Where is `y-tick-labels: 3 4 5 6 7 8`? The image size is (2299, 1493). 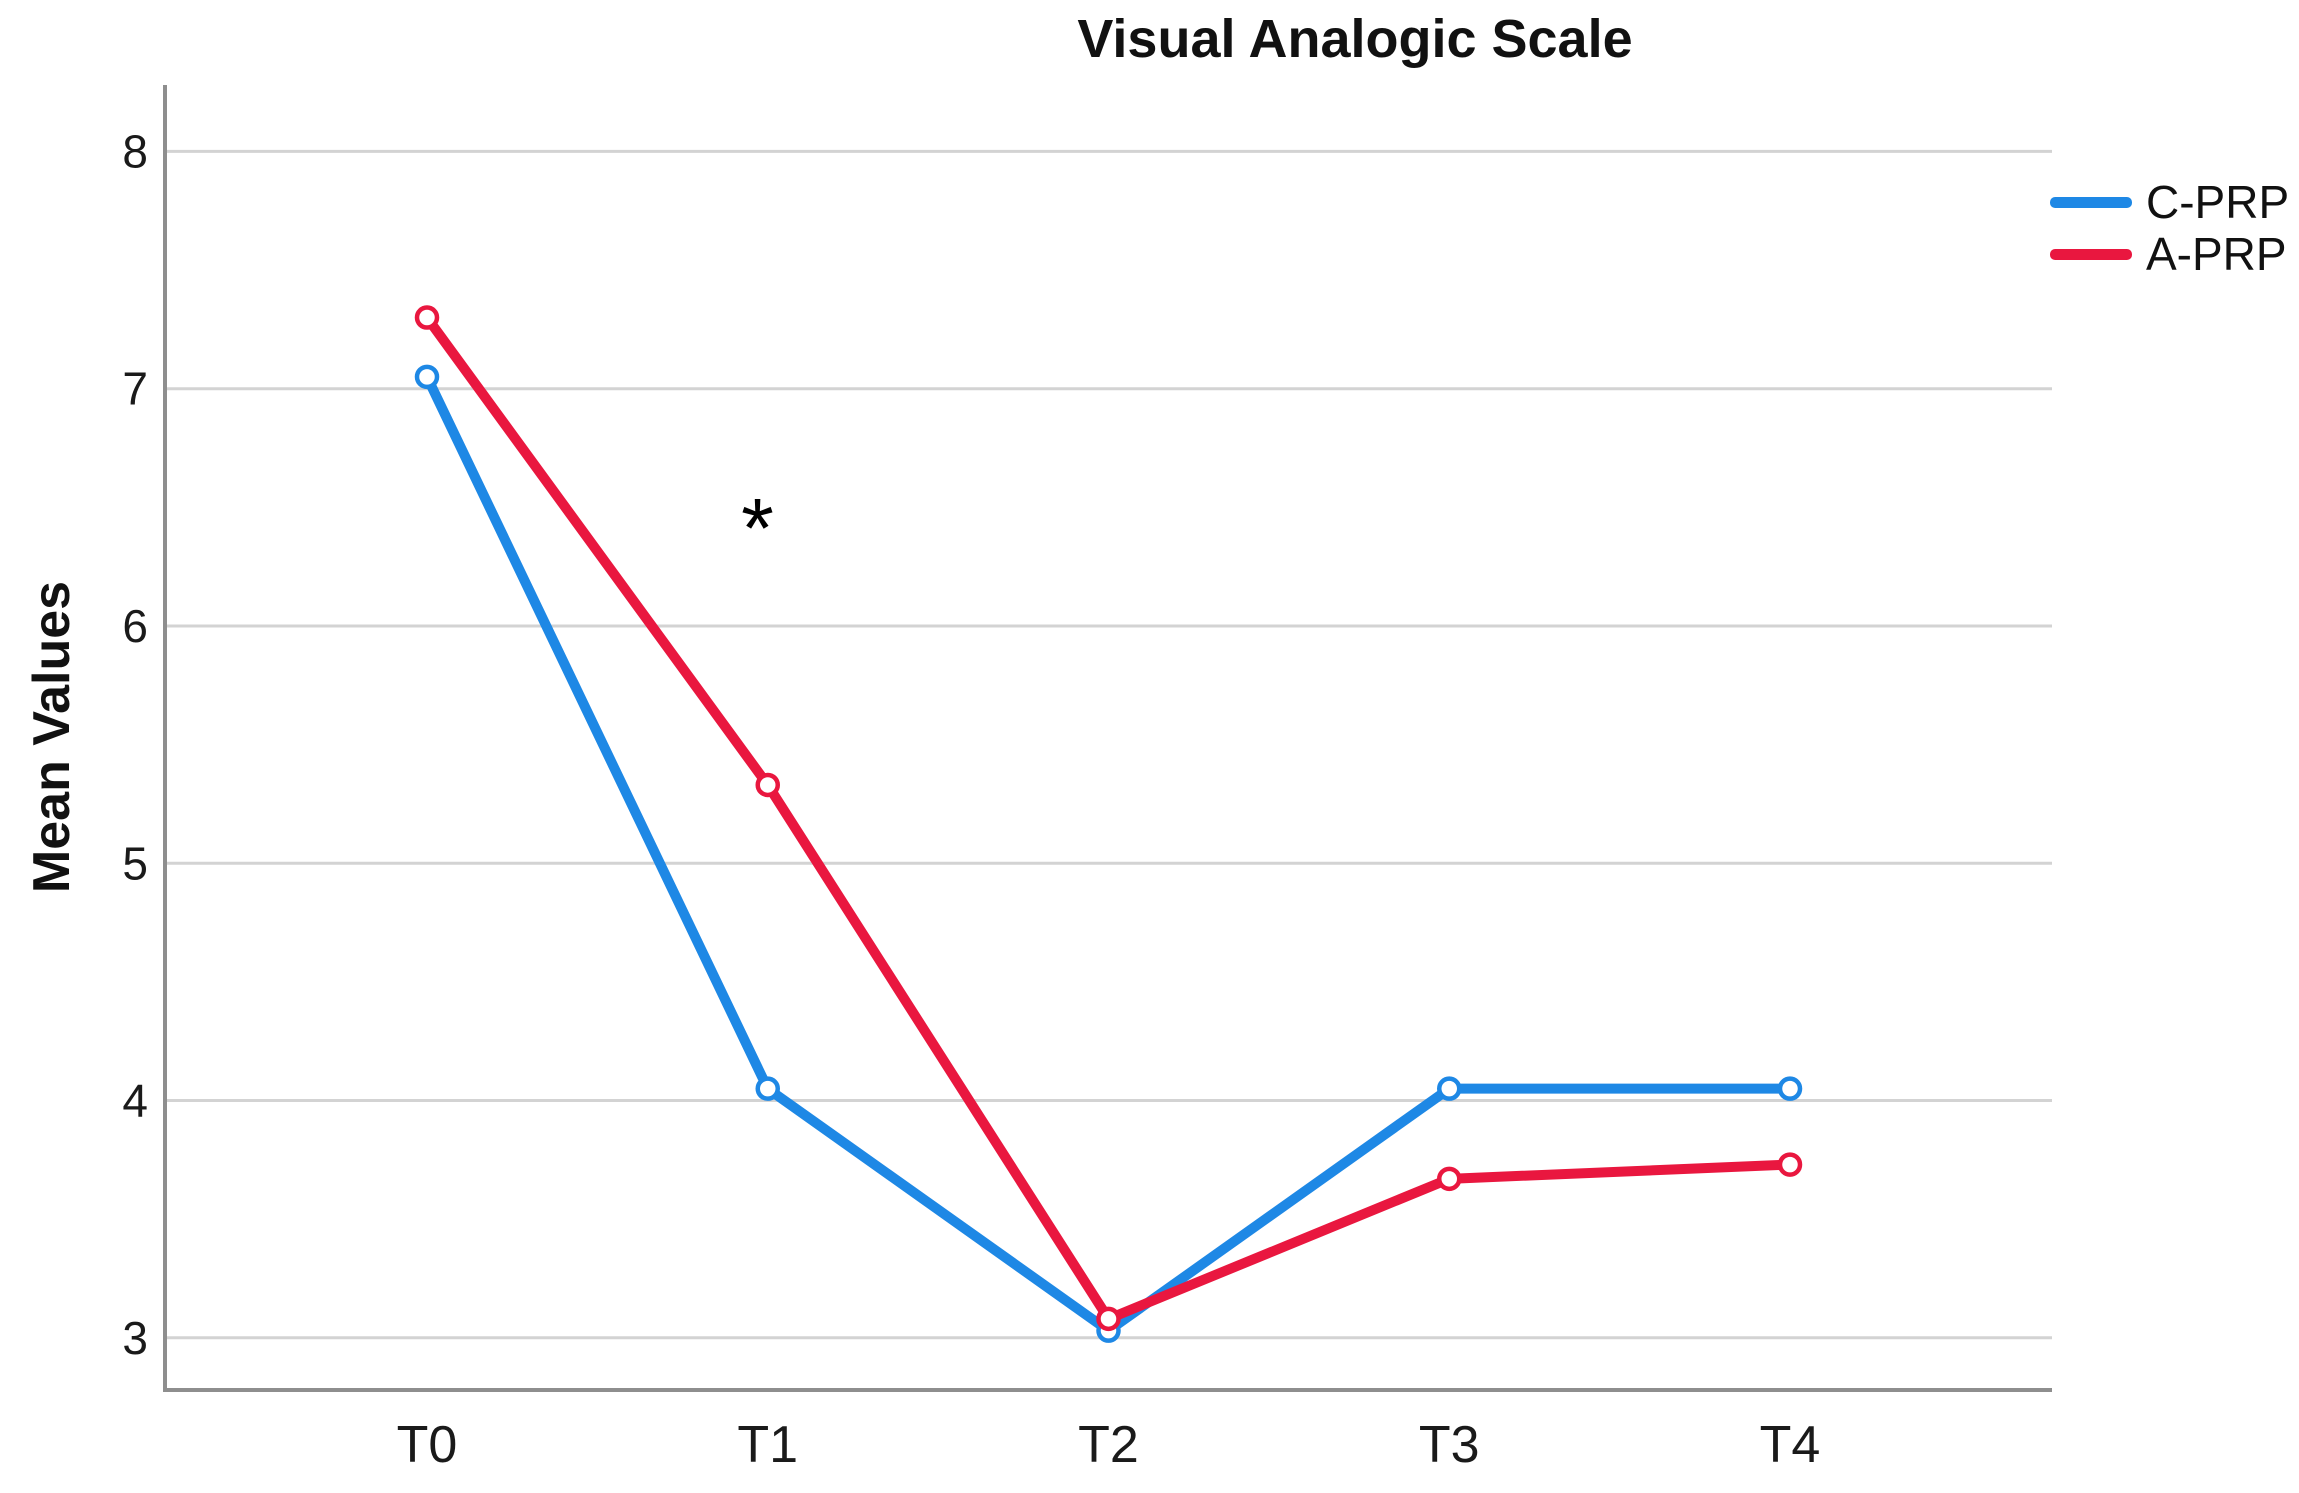 y-tick-labels: 3 4 5 6 7 8 is located at coordinates (135, 744).